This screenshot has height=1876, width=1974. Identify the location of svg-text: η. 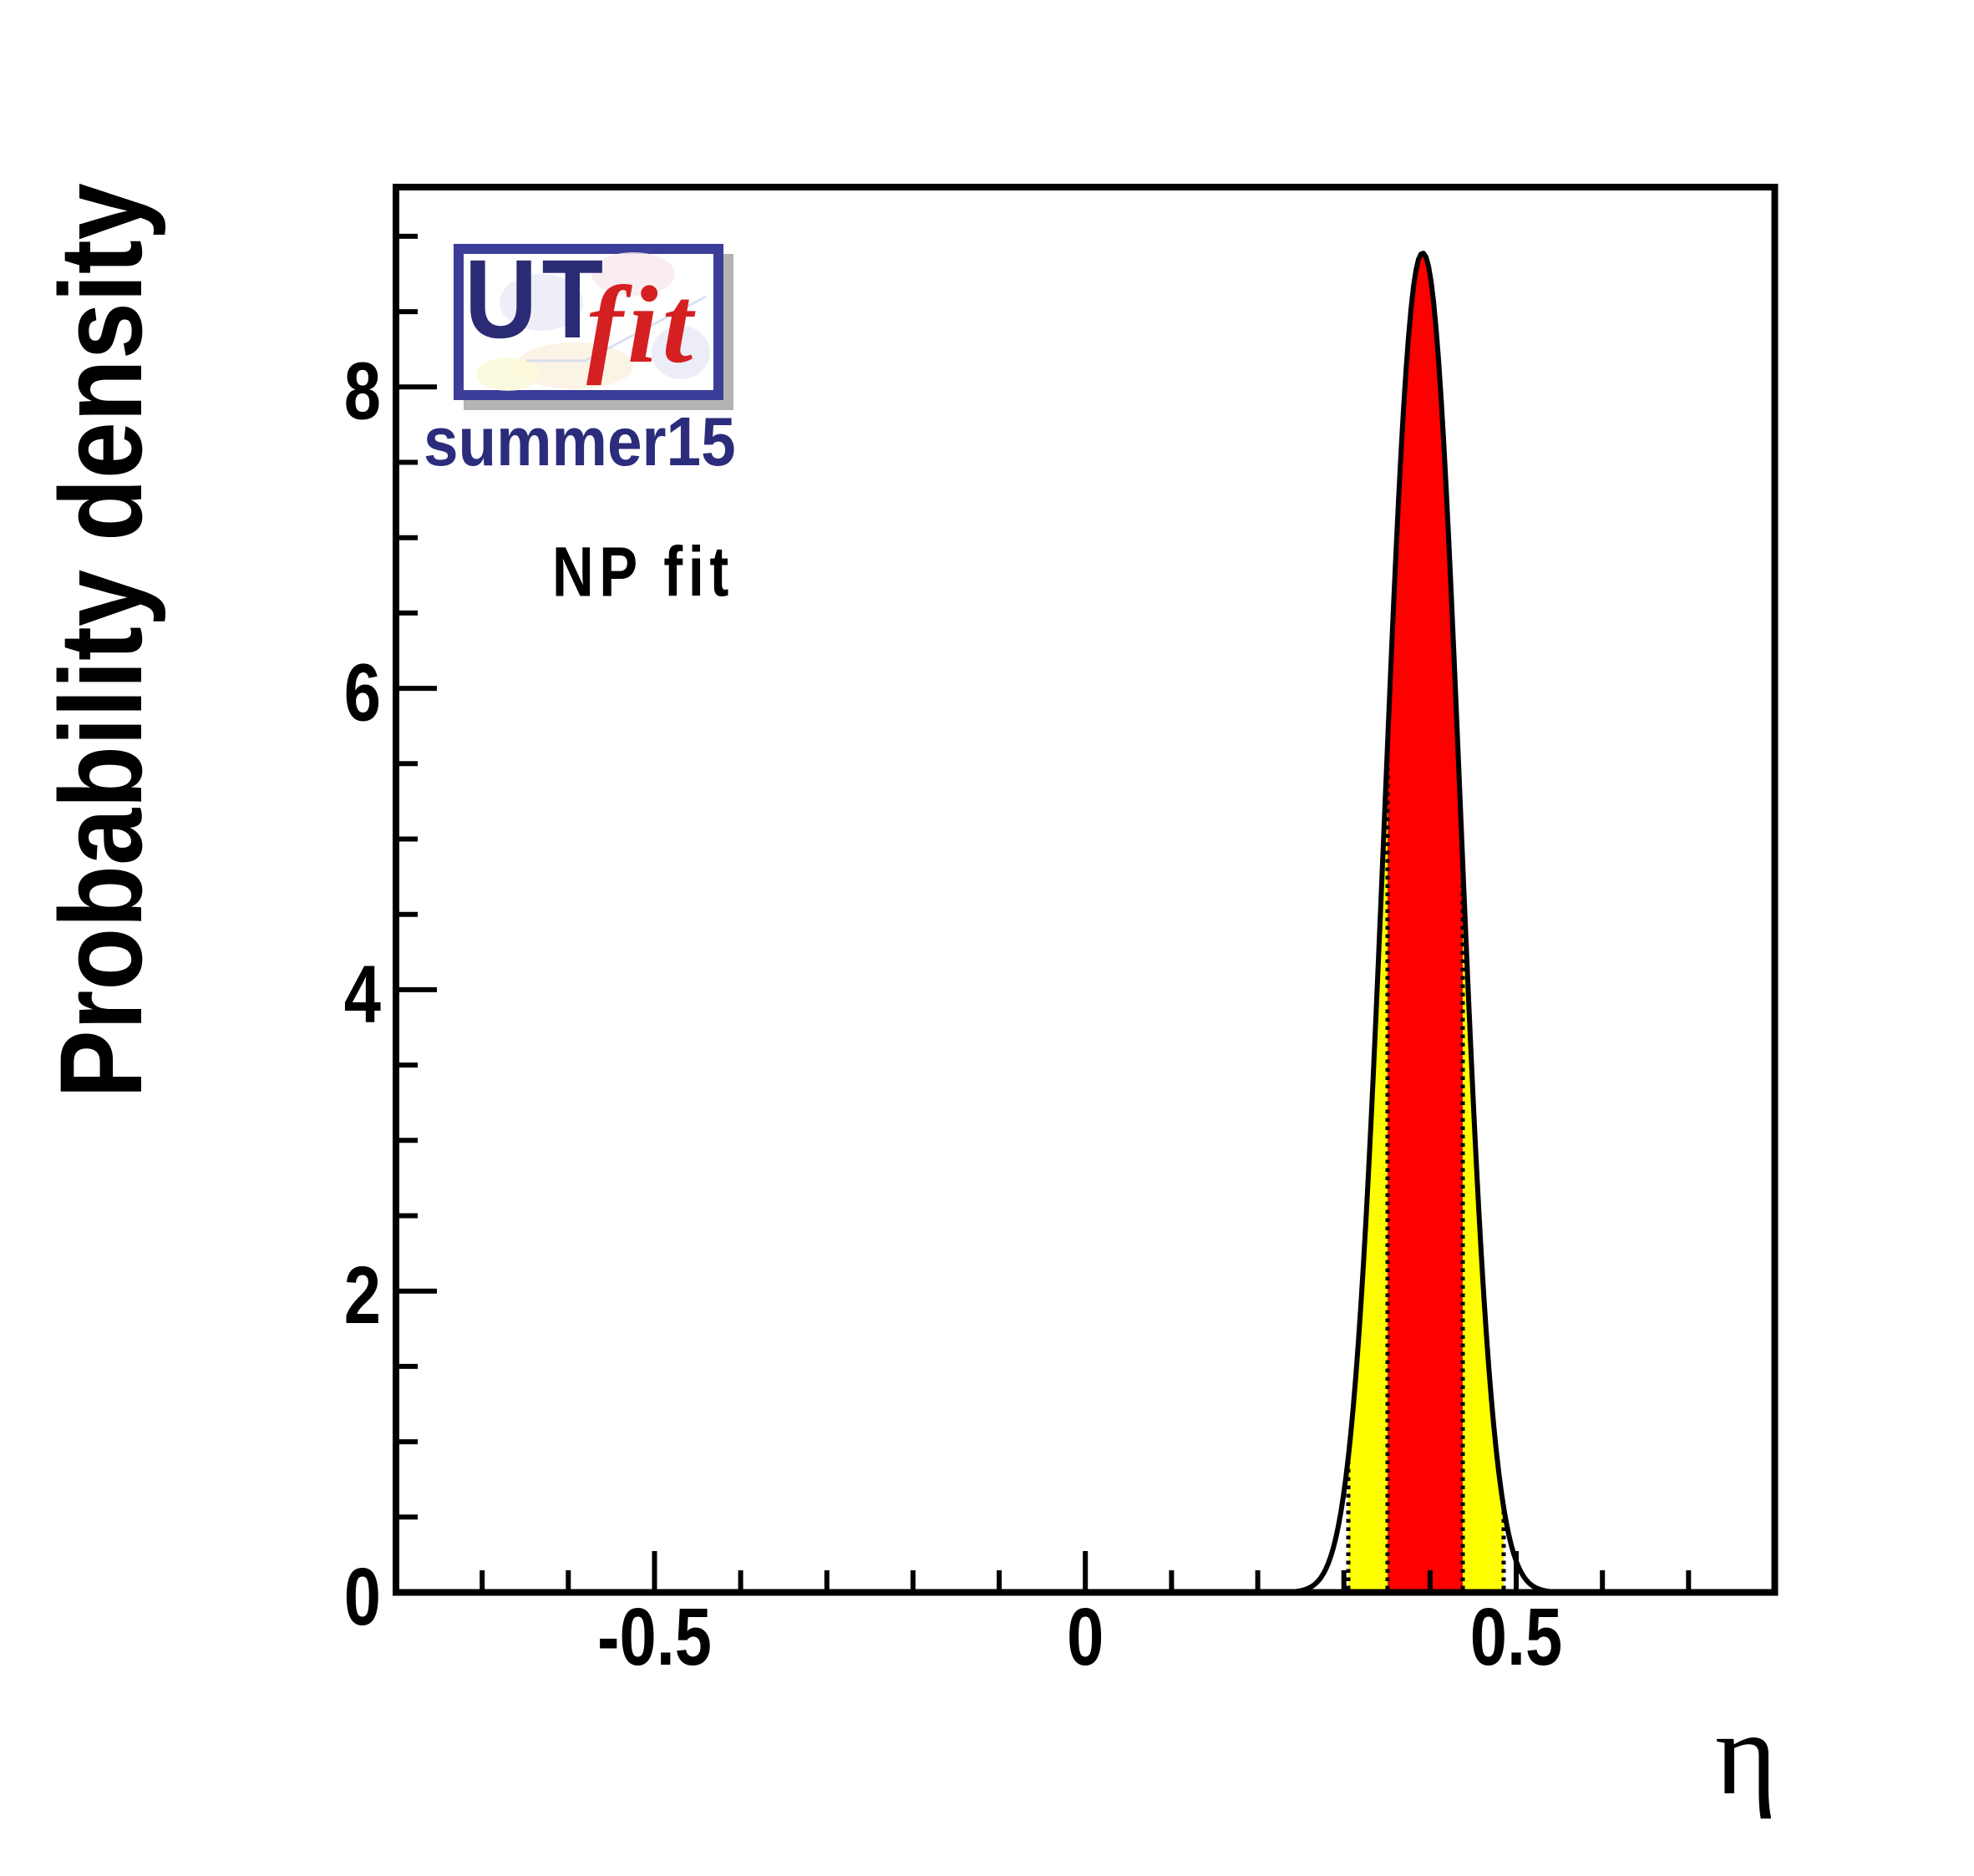
(1746, 1753).